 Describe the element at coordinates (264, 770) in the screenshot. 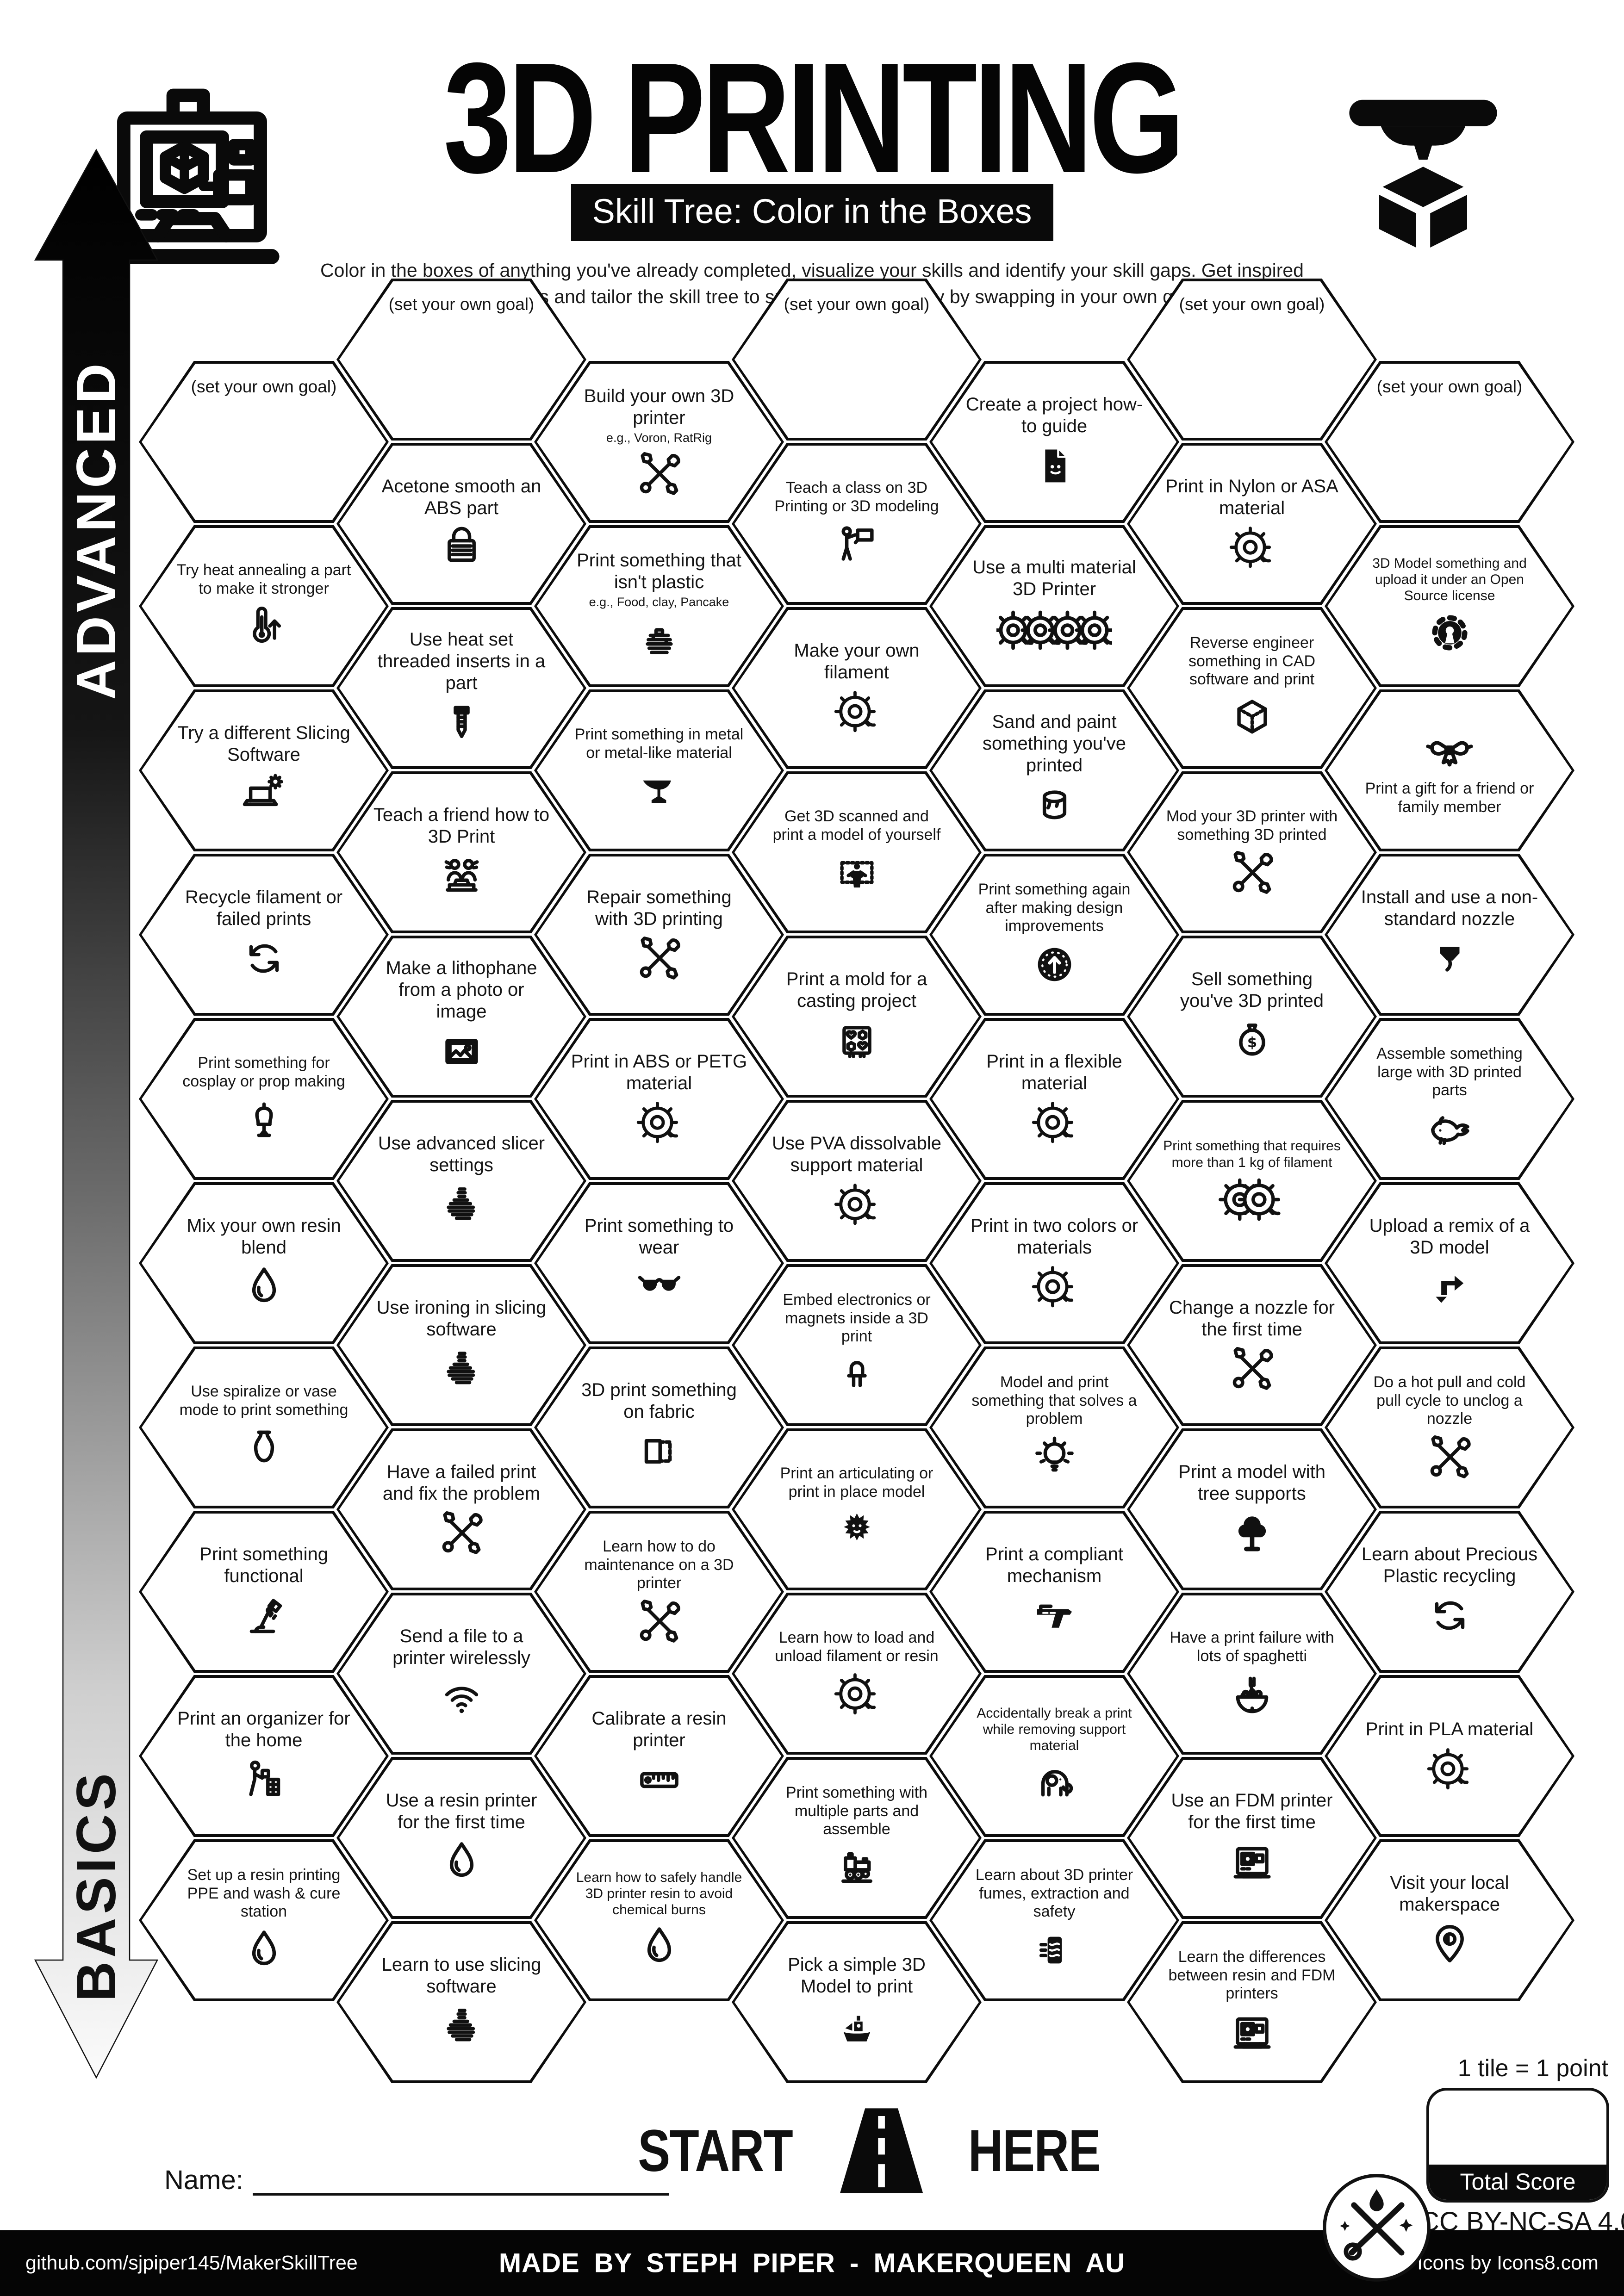

I see `skill-tile-try-a-different-slicing-software: Try a different Slicing Software` at that location.